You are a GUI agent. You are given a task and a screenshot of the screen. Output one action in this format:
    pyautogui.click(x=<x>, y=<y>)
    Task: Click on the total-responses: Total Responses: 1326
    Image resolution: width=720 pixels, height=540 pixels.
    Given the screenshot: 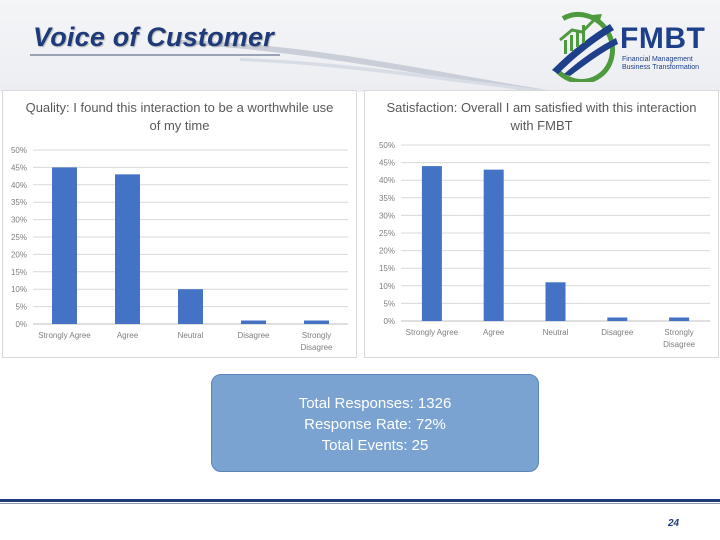 What is the action you would take?
    pyautogui.click(x=375, y=403)
    